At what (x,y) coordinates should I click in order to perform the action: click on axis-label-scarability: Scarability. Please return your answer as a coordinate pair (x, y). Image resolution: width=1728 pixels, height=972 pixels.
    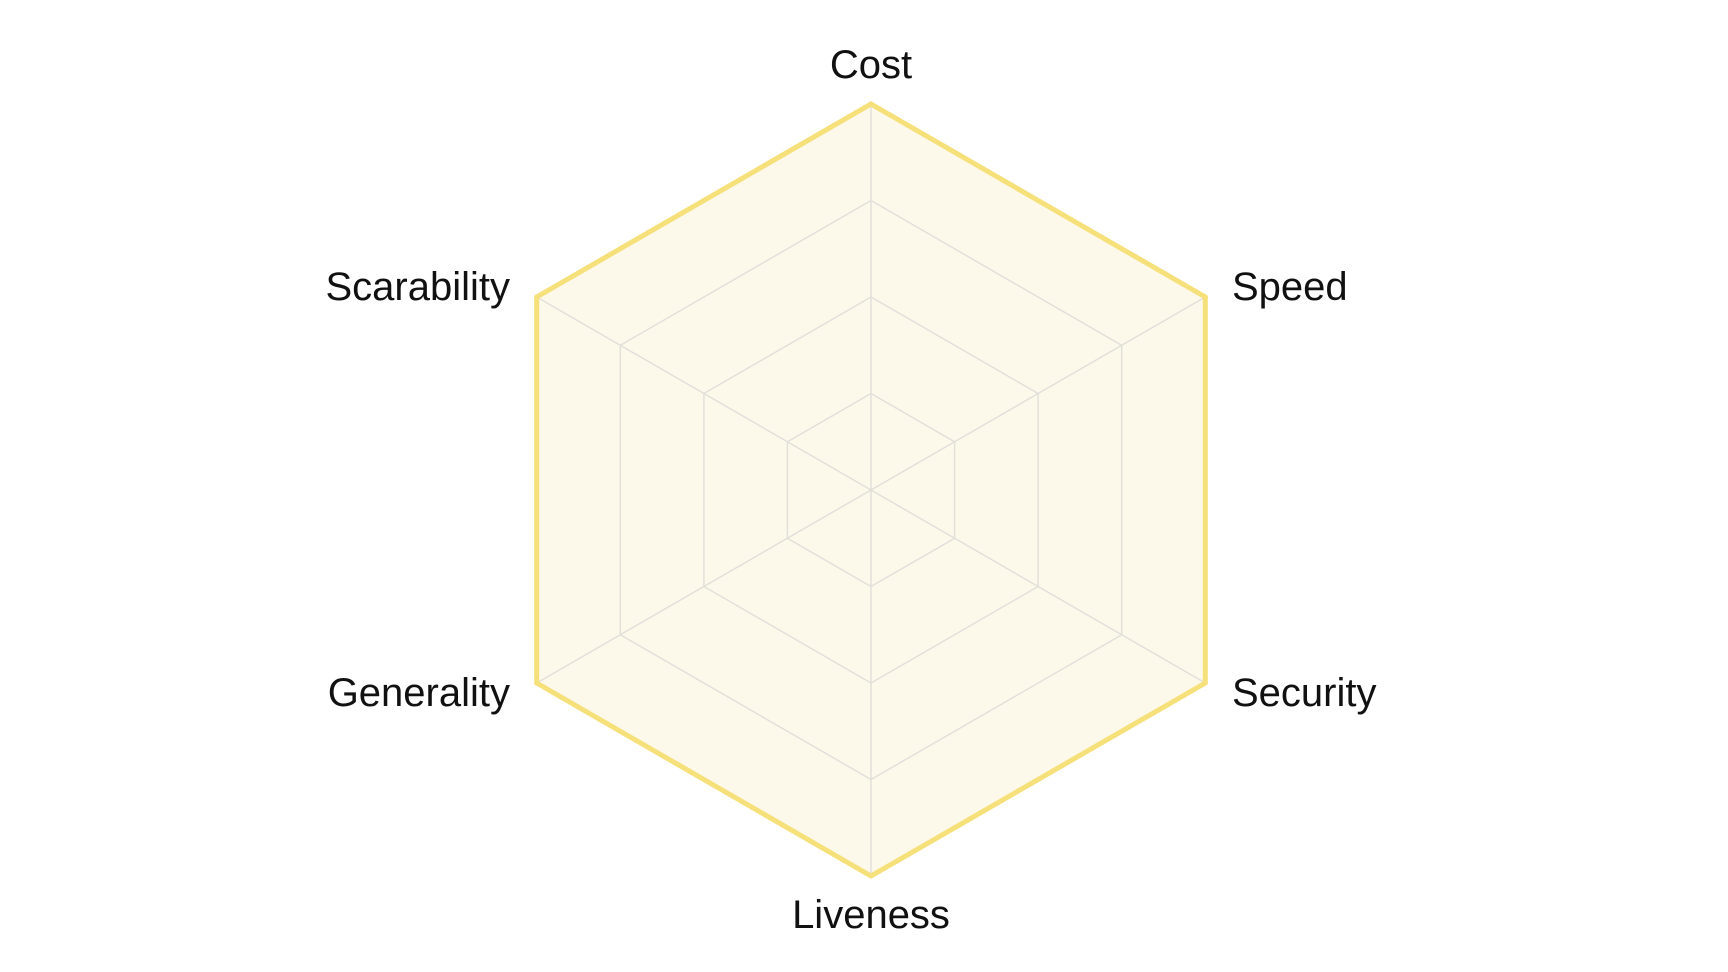
    Looking at the image, I should click on (417, 287).